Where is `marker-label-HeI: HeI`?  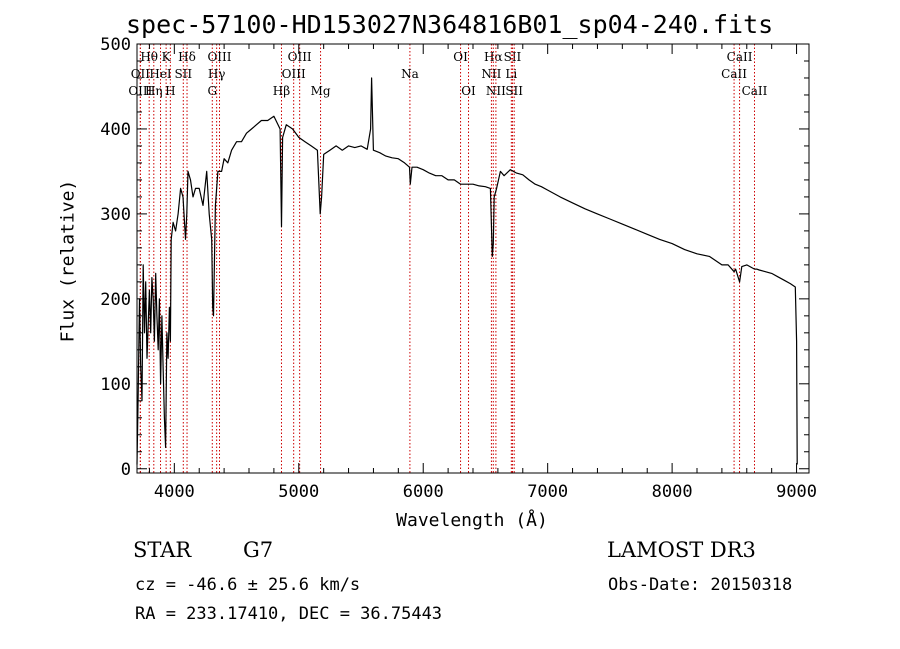 marker-label-HeI: HeI is located at coordinates (160, 74).